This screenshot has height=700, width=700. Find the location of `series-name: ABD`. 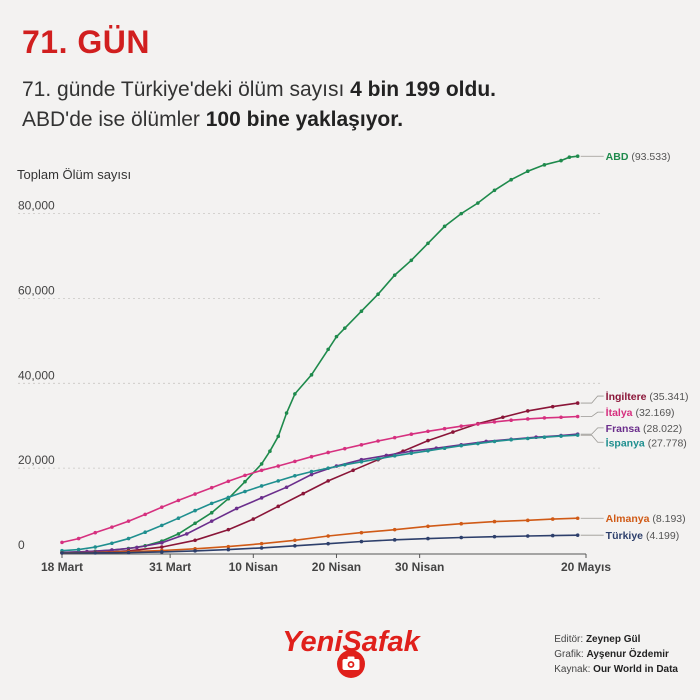

series-name: ABD is located at coordinates (617, 157).